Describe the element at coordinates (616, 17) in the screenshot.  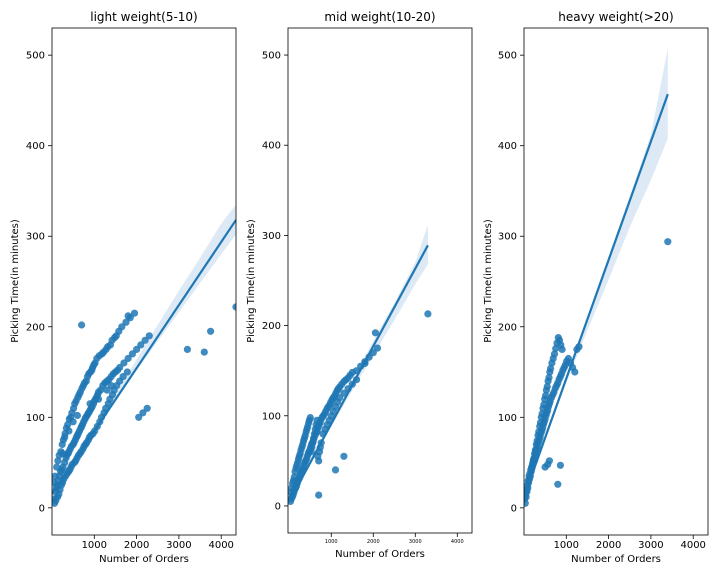
I see `subplot-title: heavy weight(>20)` at that location.